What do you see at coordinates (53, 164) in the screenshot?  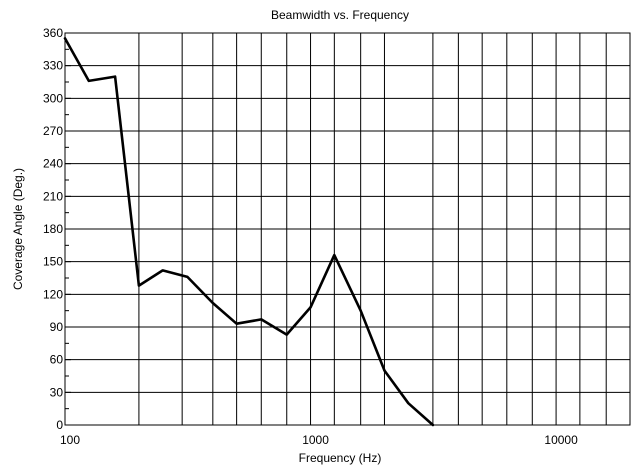 I see `y-tick-label: 240` at bounding box center [53, 164].